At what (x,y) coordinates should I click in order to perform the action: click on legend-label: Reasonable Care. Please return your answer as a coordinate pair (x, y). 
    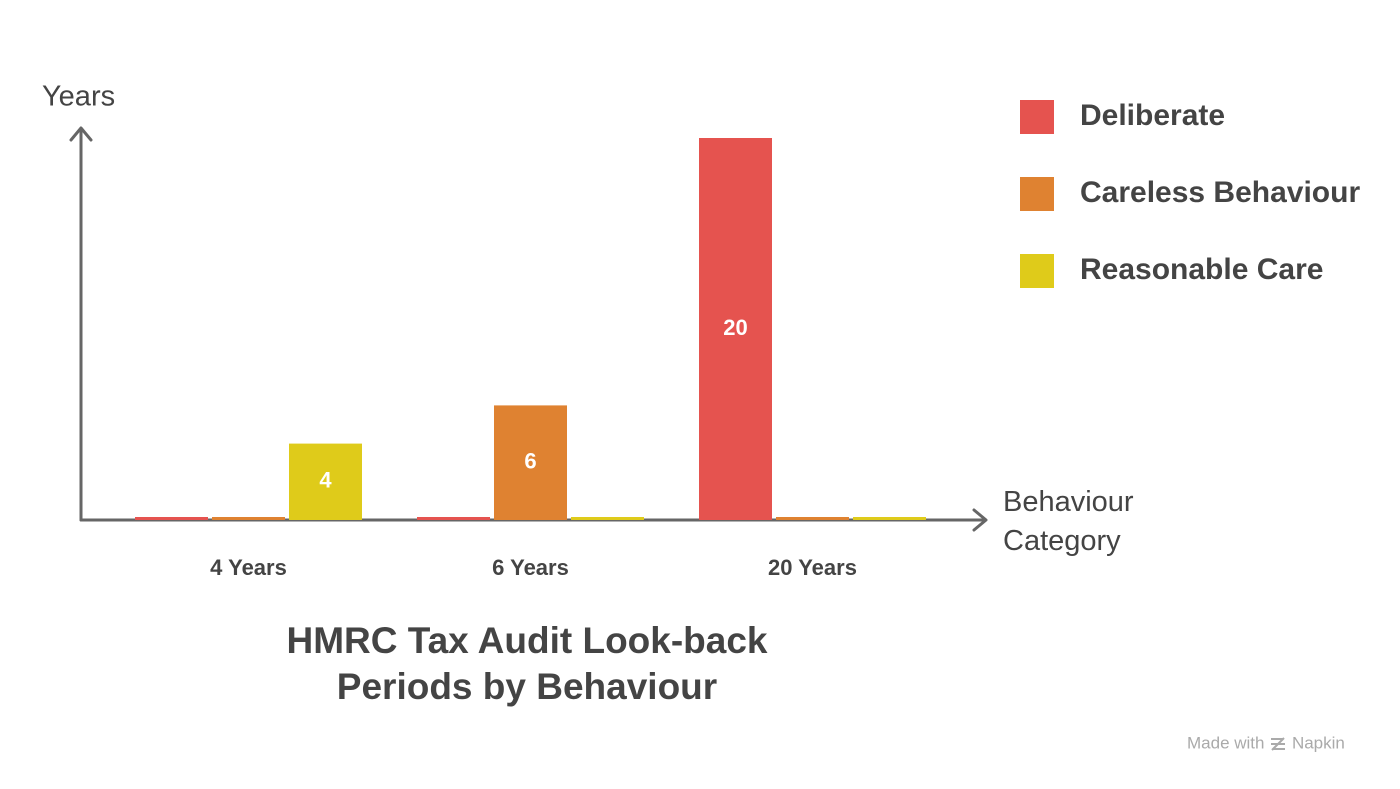
    Looking at the image, I should click on (1201, 269).